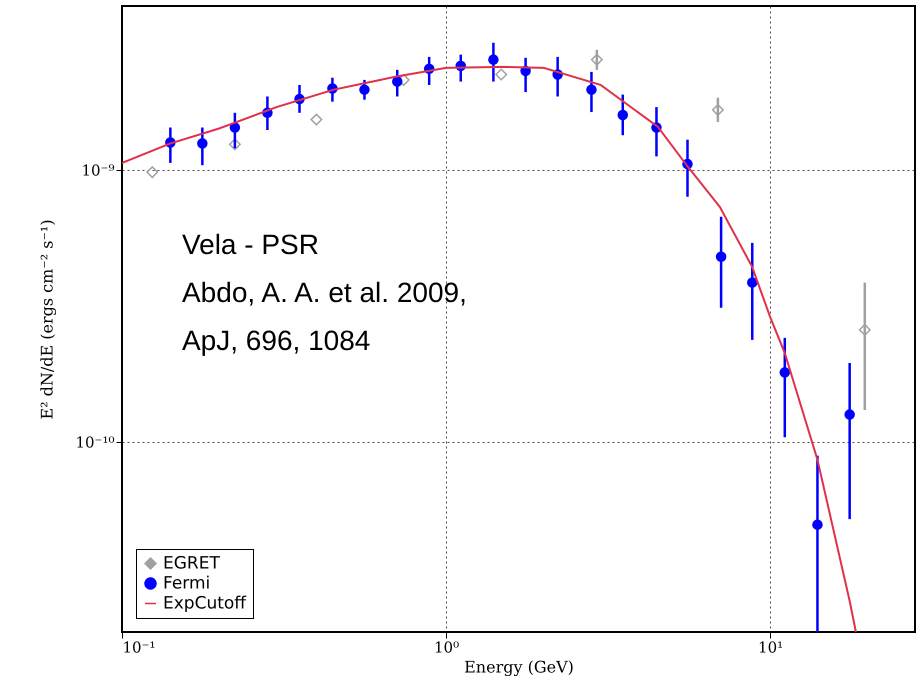 This screenshot has height=698, width=920. I want to click on x-axis-title: Energy (GeV), so click(519, 667).